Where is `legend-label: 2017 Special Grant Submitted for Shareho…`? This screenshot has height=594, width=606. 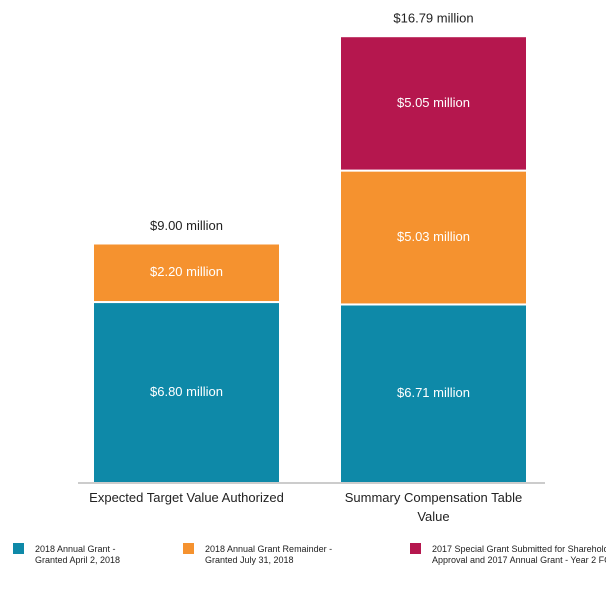
legend-label: 2017 Special Grant Submitted for Shareho… is located at coordinates (519, 554).